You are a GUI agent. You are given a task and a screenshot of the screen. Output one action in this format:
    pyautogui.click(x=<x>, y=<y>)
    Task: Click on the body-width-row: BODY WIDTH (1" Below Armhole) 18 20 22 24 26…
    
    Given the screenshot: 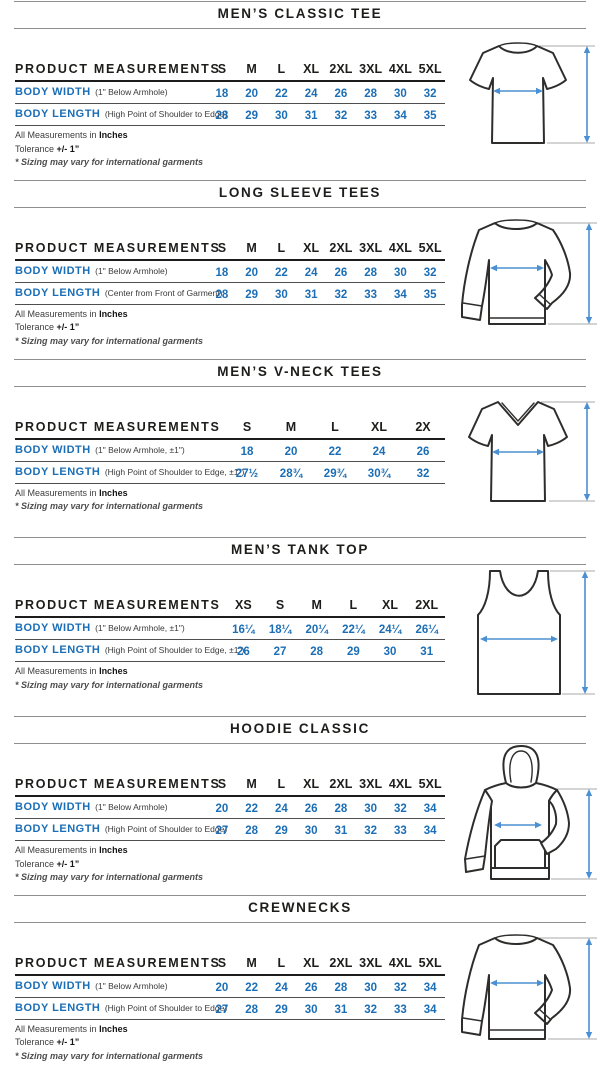 What is the action you would take?
    pyautogui.click(x=230, y=93)
    